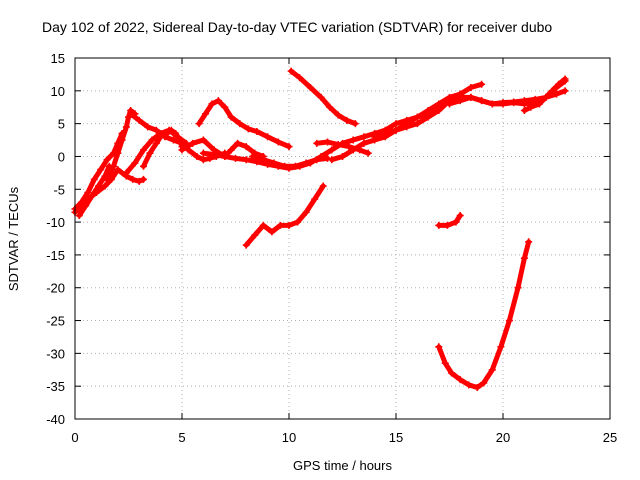 The image size is (640, 480). Describe the element at coordinates (61, 156) in the screenshot. I see `y-tick-label: 0` at that location.